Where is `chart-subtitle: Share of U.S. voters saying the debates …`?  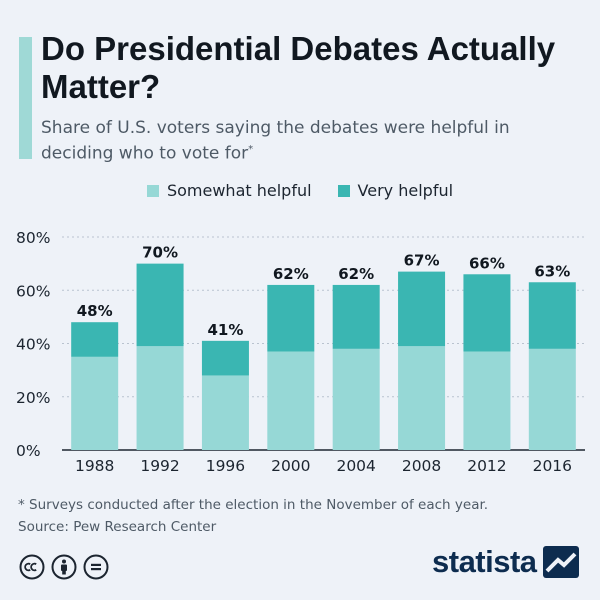 chart-subtitle: Share of U.S. voters saying the debates … is located at coordinates (301, 141).